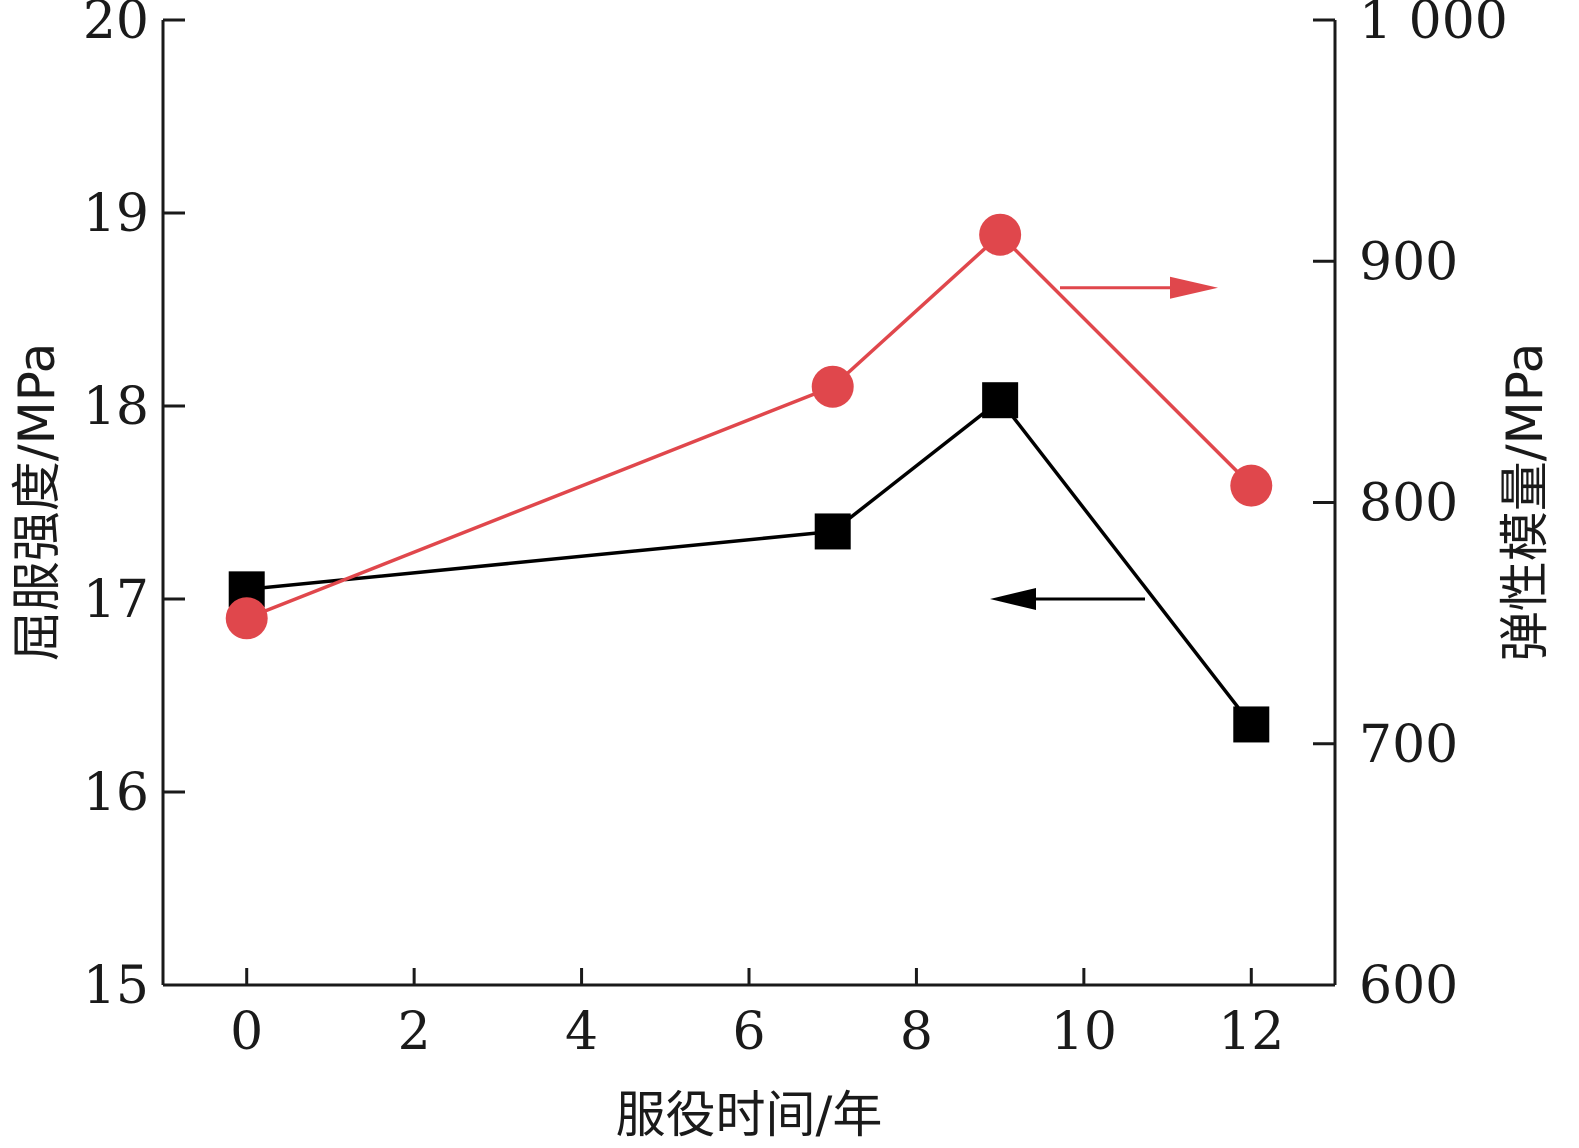  I want to click on x-axis-title: 服役时间/年, so click(749, 1115).